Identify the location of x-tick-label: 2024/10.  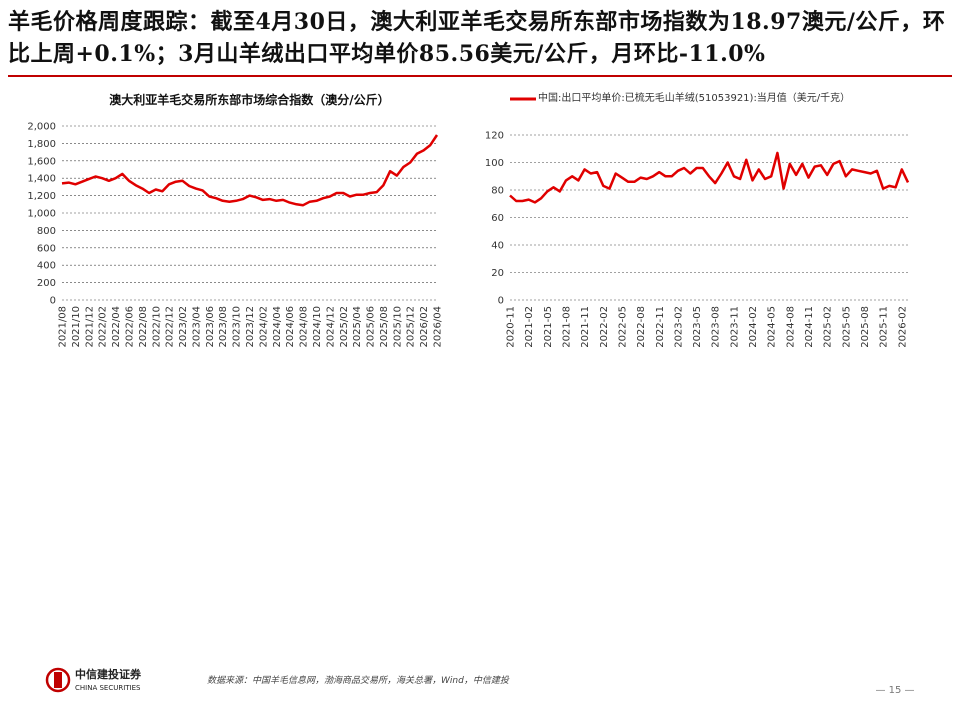
(317, 327).